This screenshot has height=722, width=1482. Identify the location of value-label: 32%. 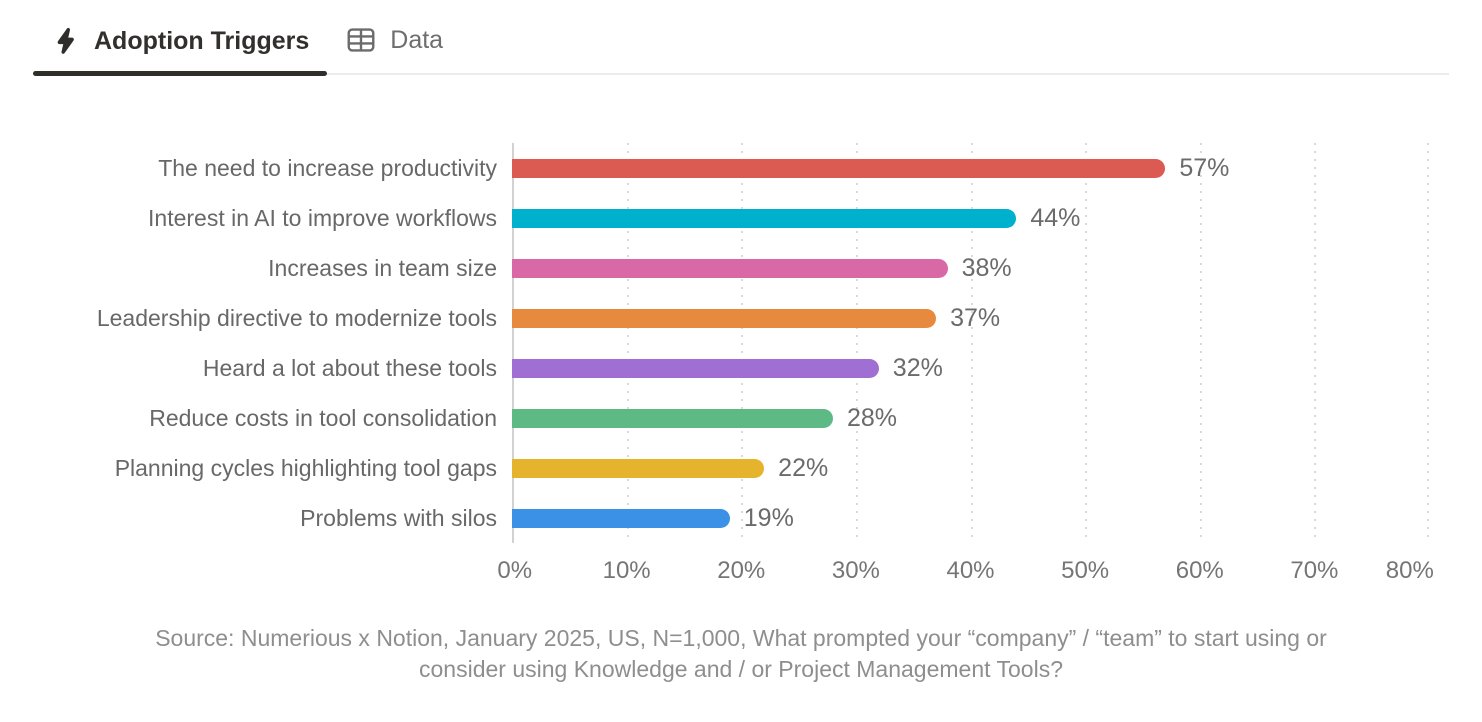
(917, 367).